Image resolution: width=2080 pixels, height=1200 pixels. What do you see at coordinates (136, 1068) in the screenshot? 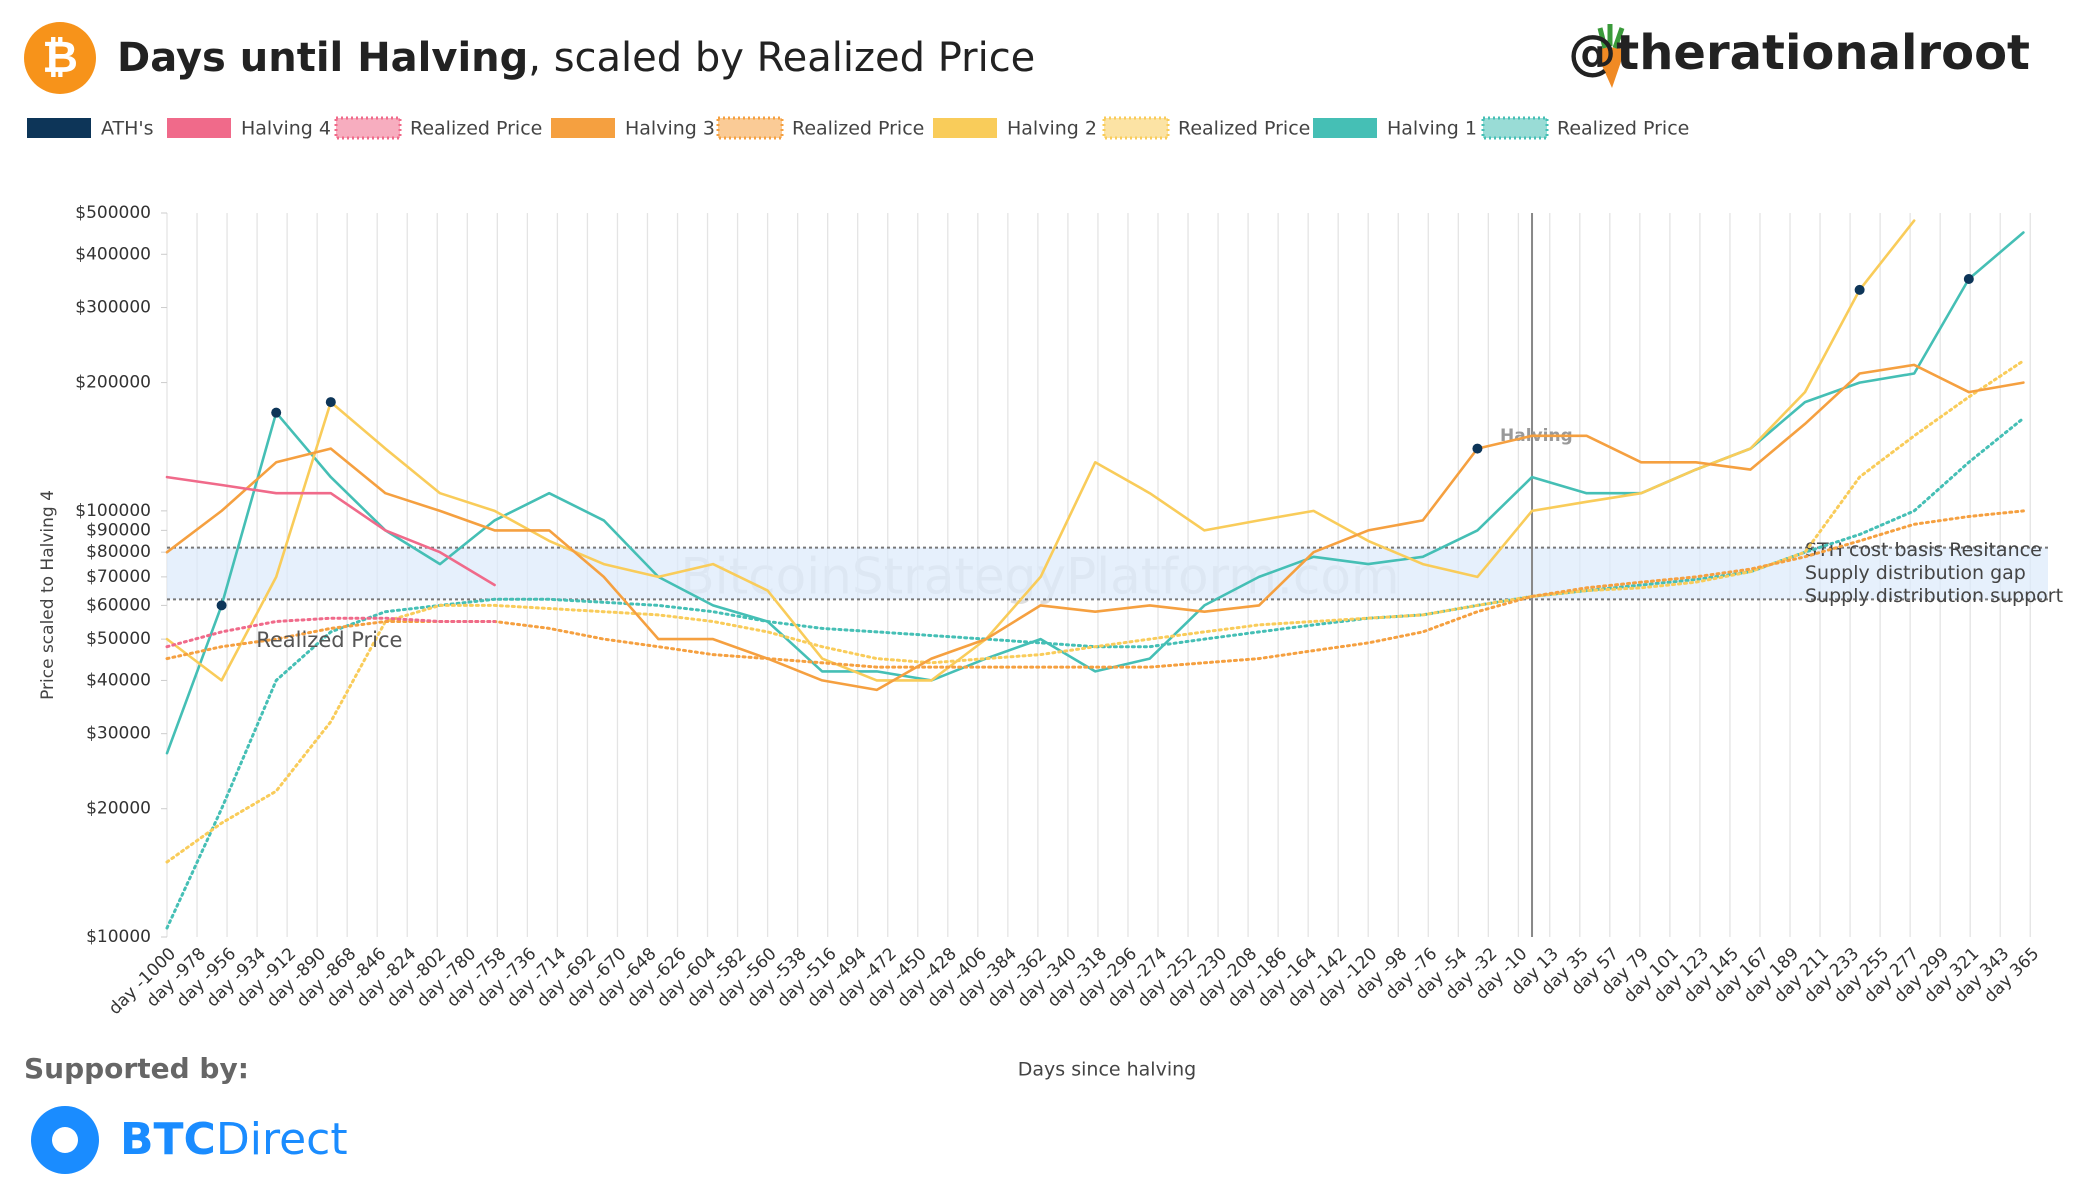
I see `supported-by: Supported by:` at bounding box center [136, 1068].